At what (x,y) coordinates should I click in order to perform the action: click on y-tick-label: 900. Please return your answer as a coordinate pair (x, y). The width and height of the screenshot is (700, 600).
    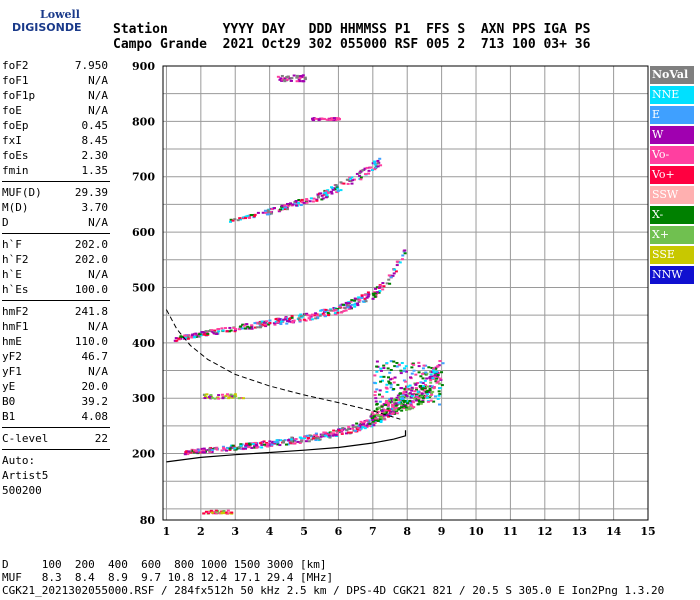
    Looking at the image, I should click on (143, 66).